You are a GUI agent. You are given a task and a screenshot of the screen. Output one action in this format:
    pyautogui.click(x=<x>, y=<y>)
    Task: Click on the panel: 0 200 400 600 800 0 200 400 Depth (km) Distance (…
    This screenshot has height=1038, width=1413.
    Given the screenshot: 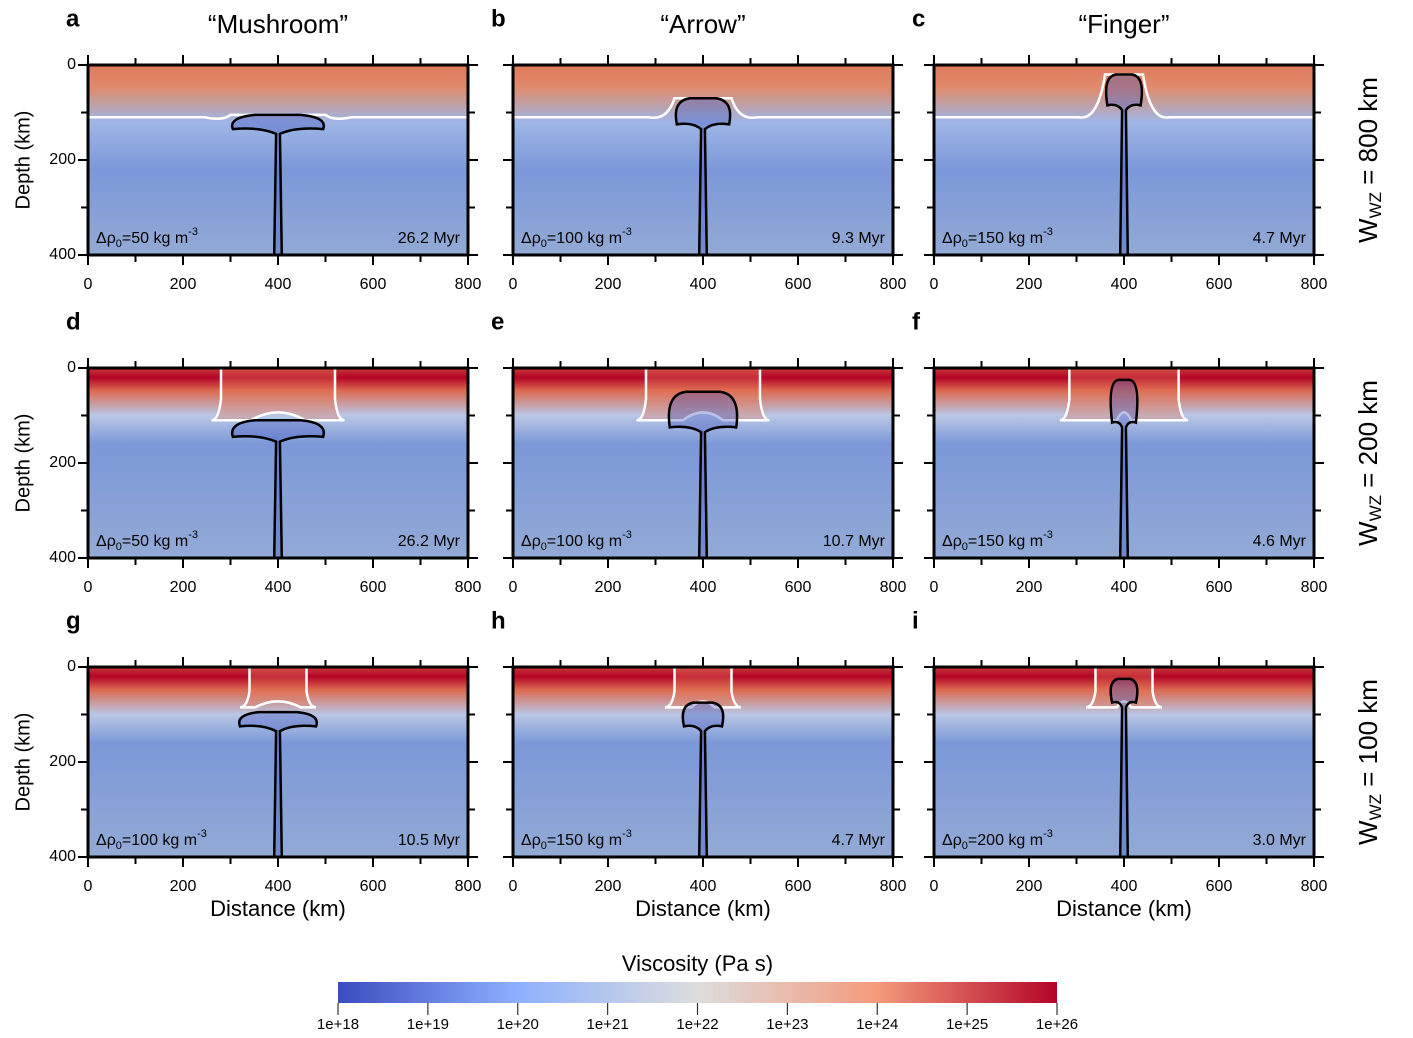 What is the action you would take?
    pyautogui.click(x=246, y=763)
    